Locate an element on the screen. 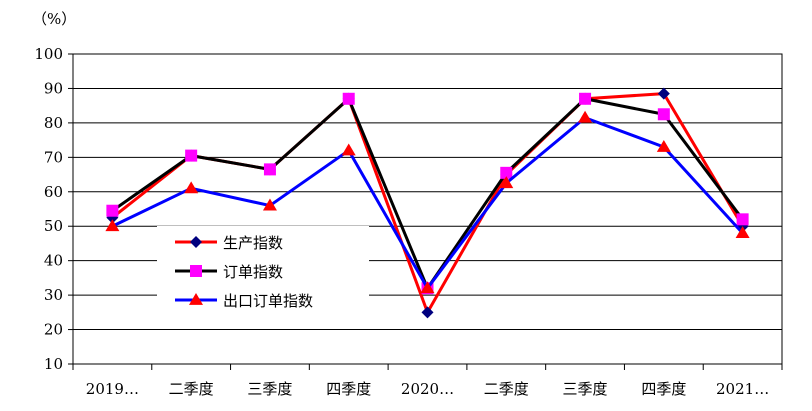  legend-label: 出口订单指数 is located at coordinates (268, 301).